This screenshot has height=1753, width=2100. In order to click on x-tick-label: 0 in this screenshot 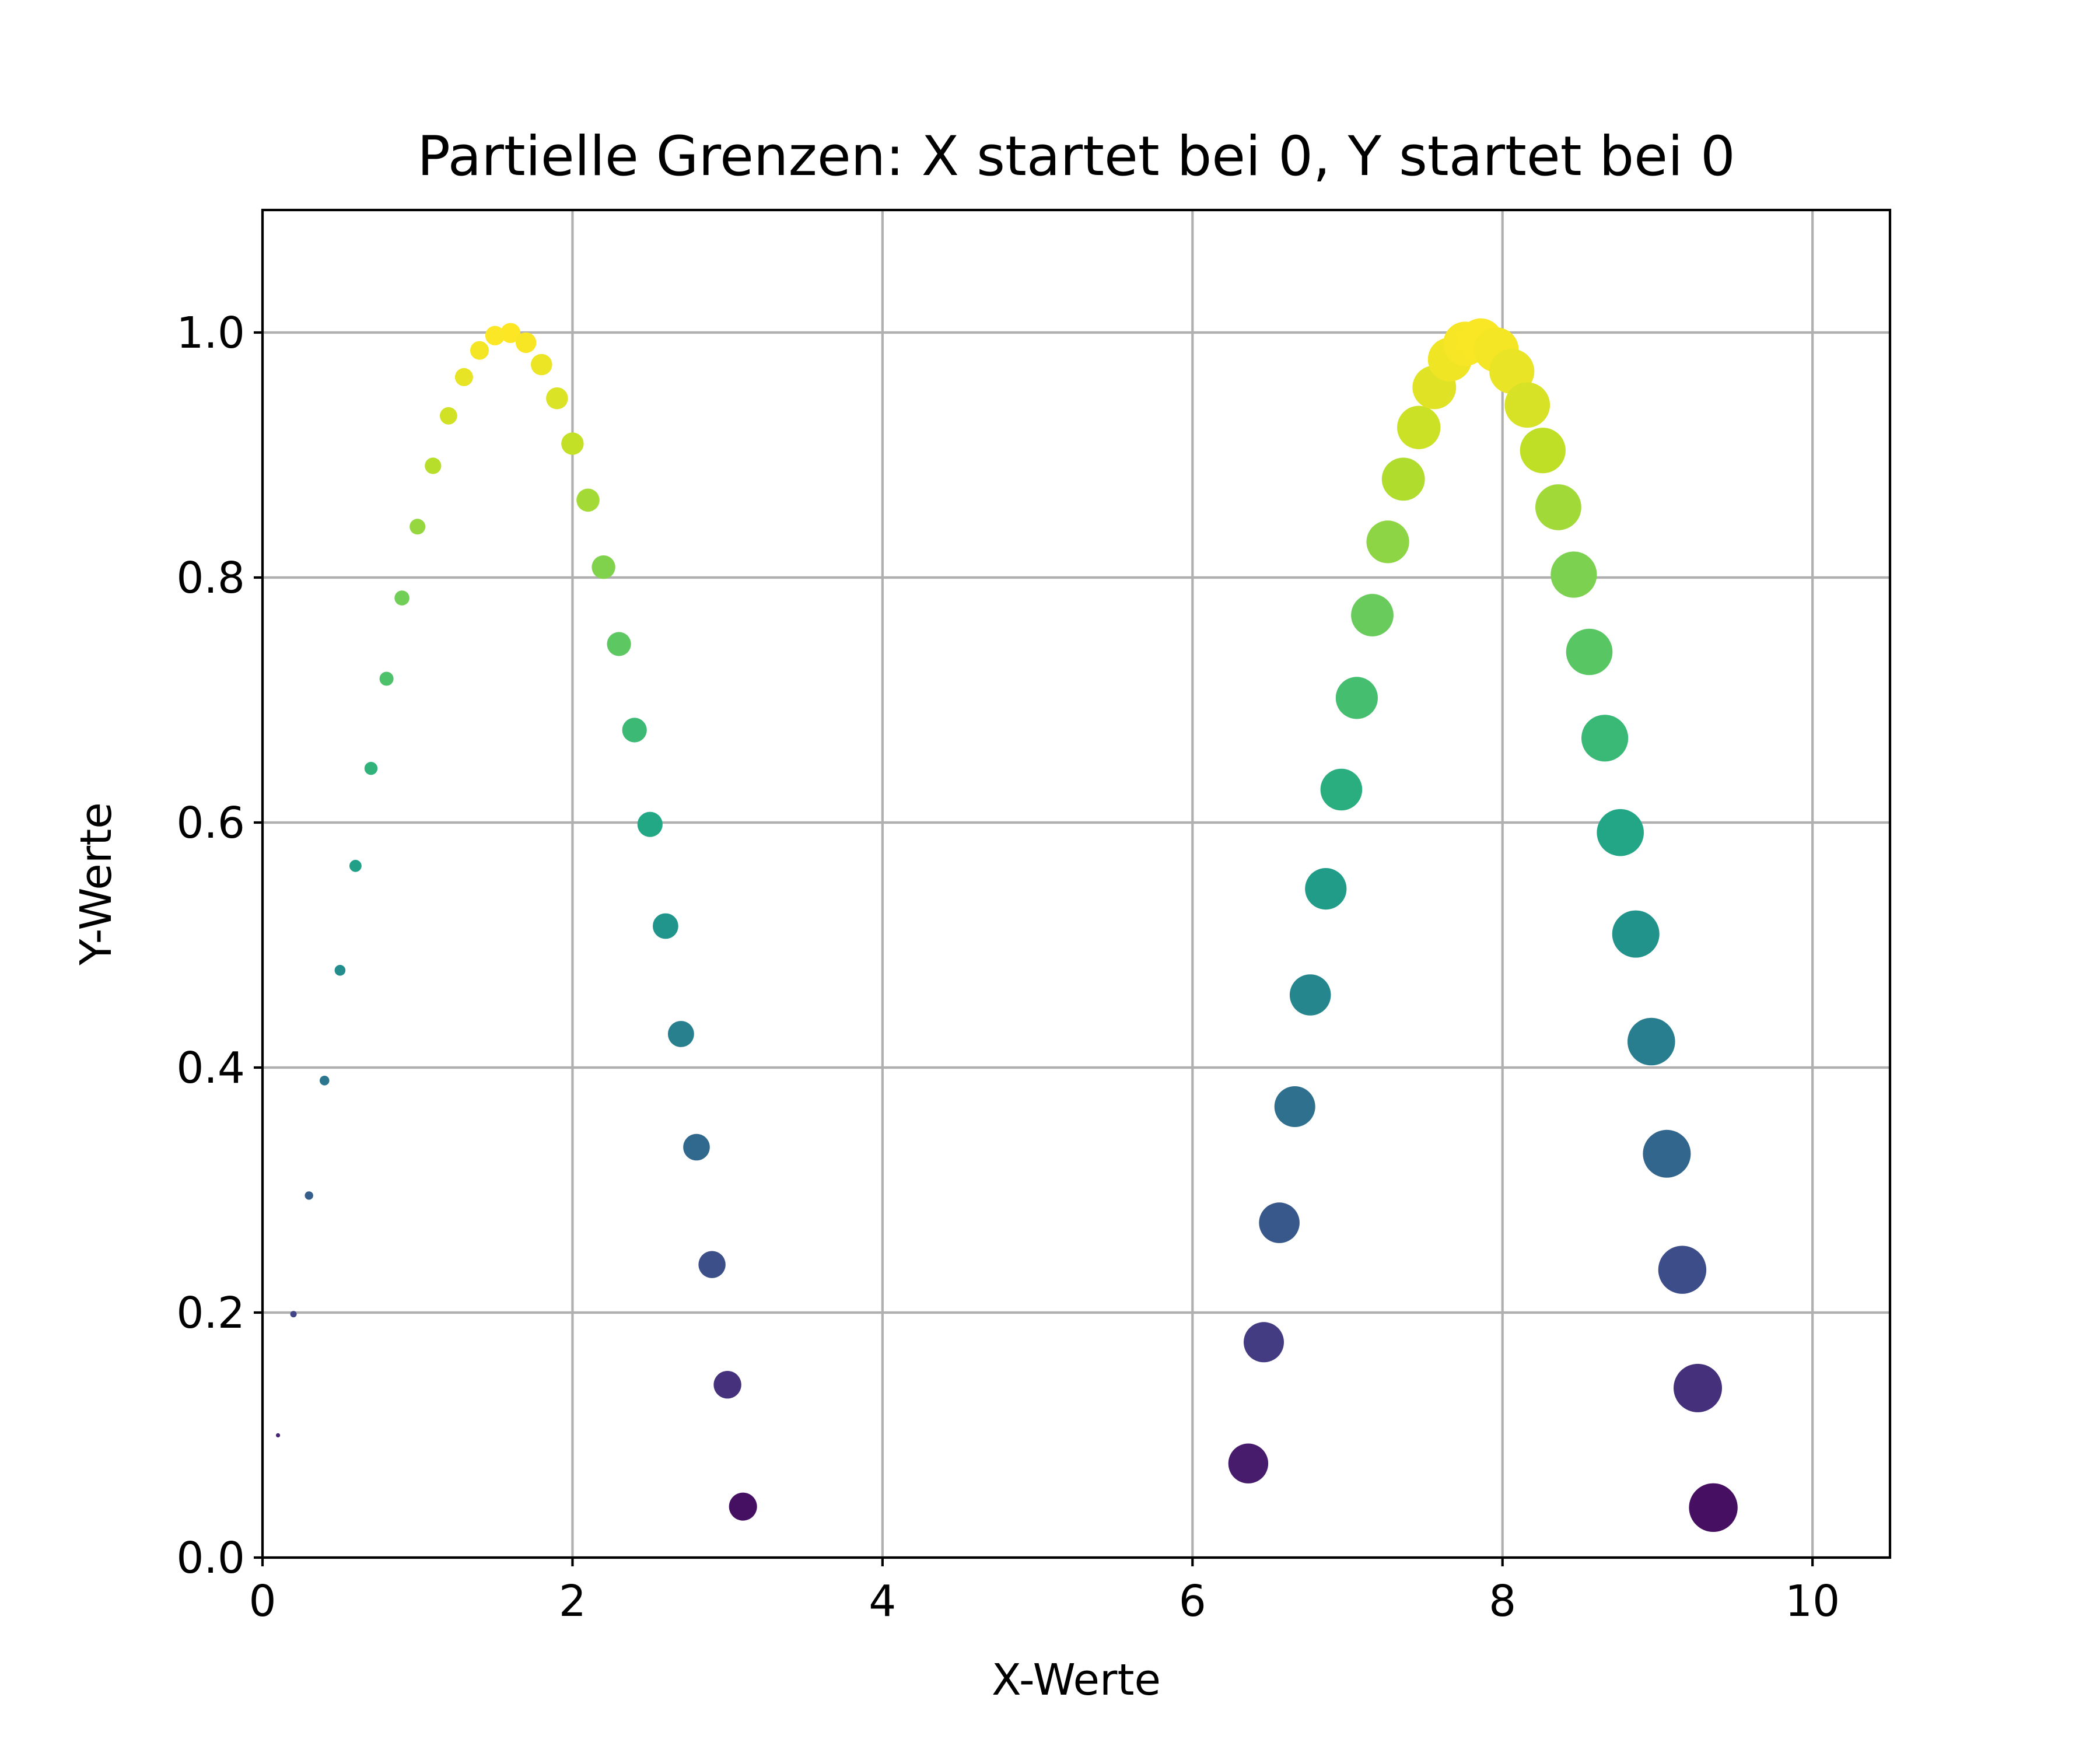, I will do `click(262, 1601)`.